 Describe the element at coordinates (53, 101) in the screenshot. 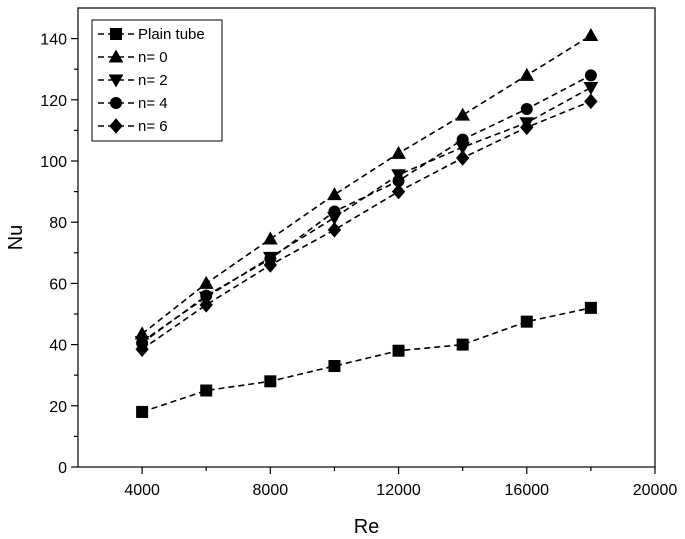

I see `y-tick-label: 120` at that location.